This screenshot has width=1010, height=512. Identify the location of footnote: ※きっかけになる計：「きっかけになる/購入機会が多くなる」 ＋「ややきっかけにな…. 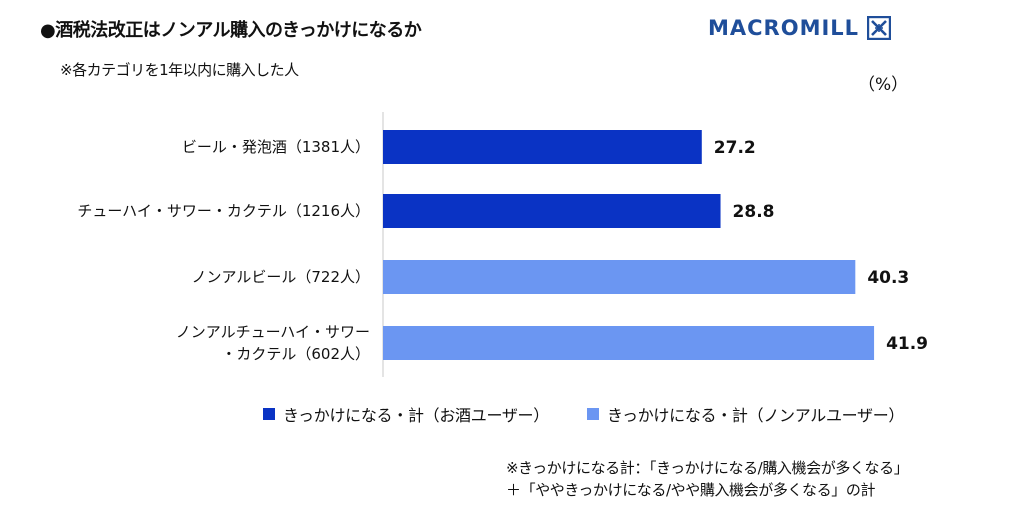
(707, 479).